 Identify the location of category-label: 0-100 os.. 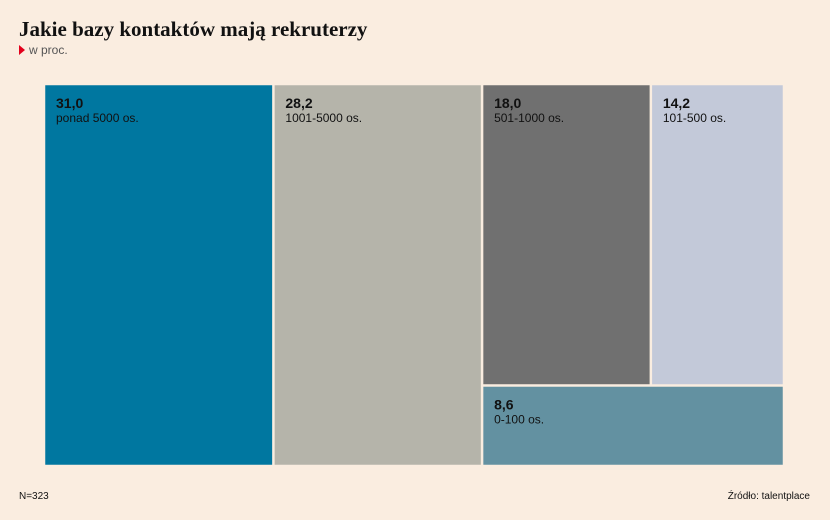
(519, 419).